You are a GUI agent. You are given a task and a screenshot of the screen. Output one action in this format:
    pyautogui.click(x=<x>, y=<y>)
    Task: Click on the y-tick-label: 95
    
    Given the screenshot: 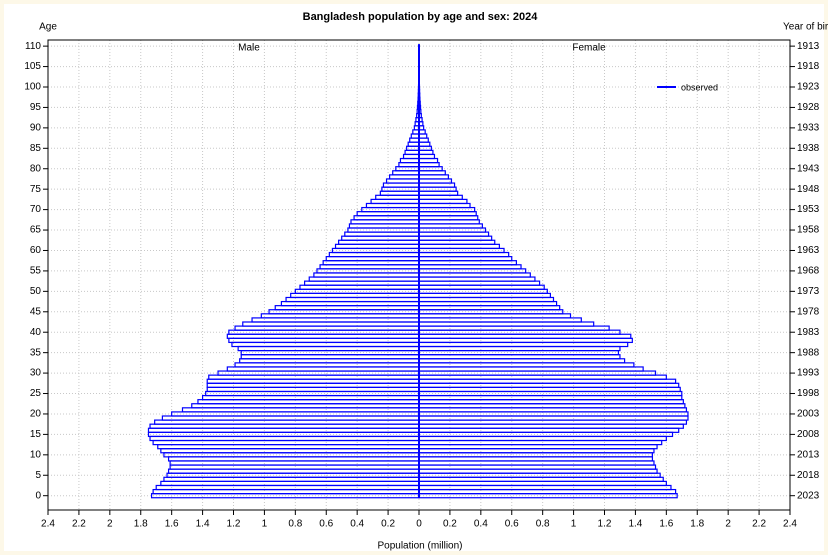 What is the action you would take?
    pyautogui.click(x=36, y=107)
    